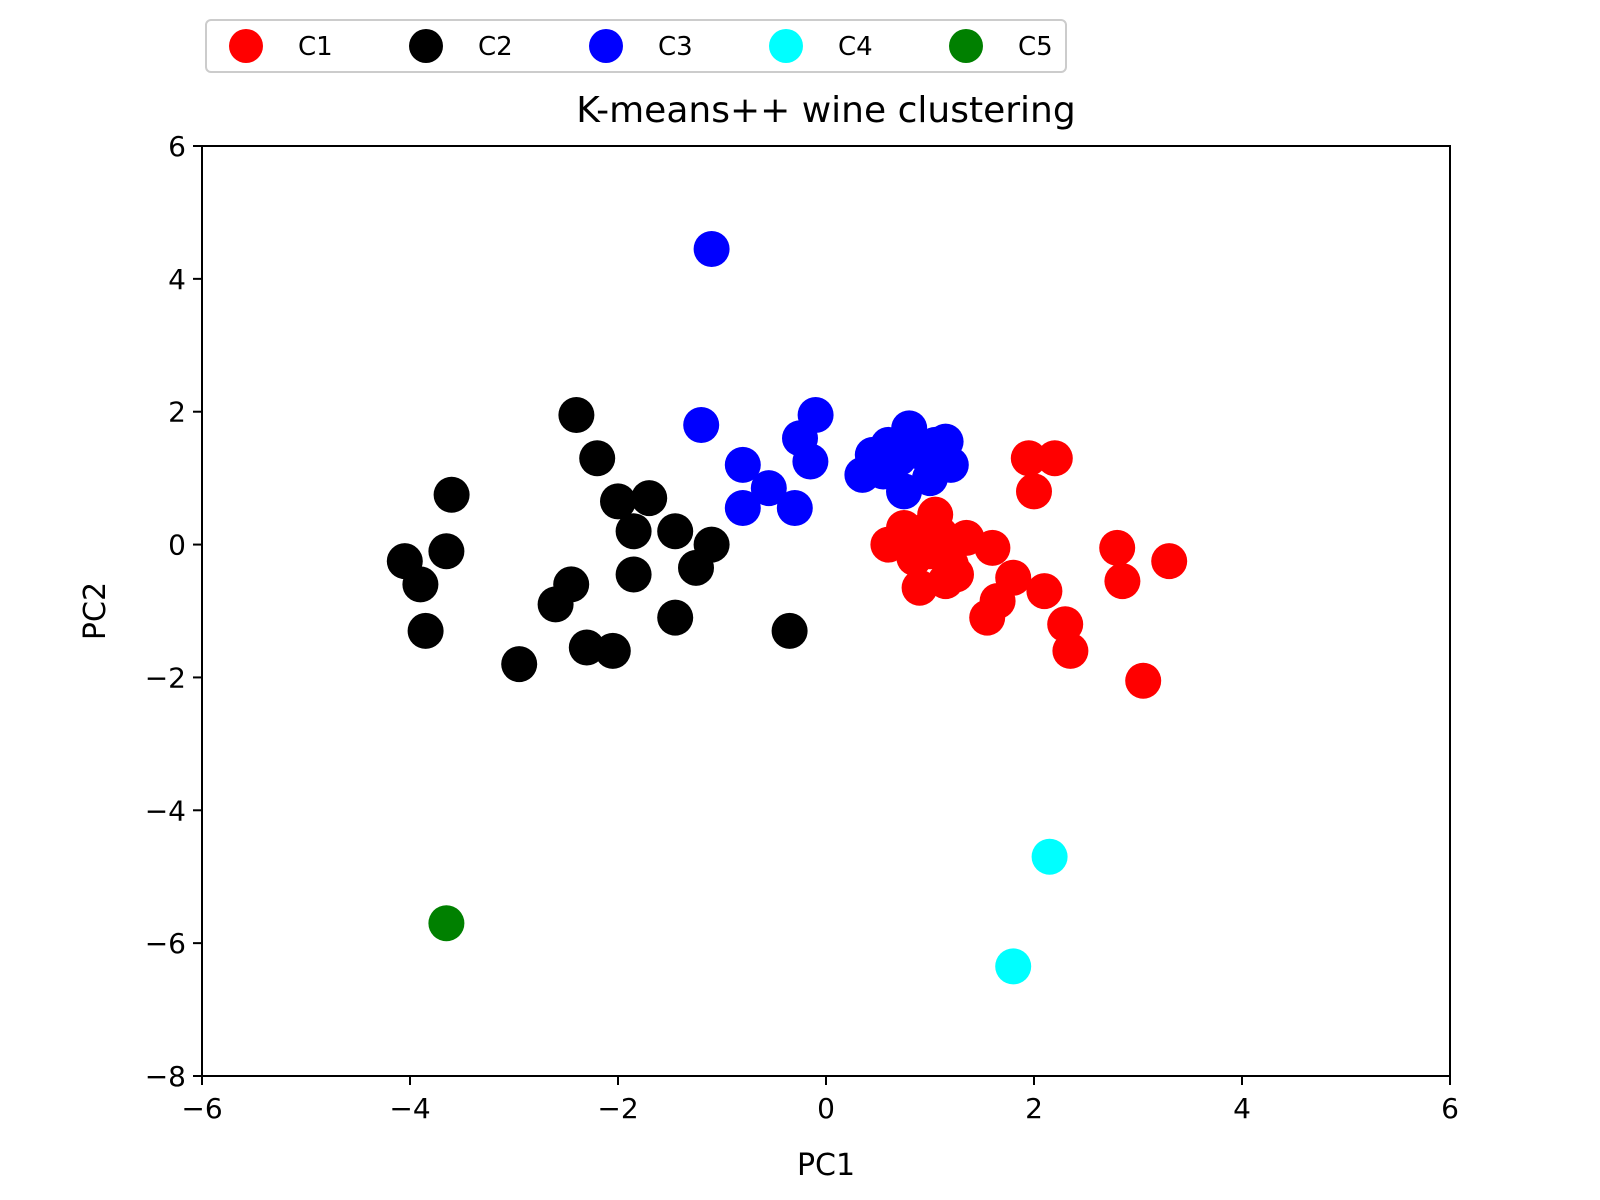  Describe the element at coordinates (1034, 1108) in the screenshot. I see `x-tick-label: 2` at that location.